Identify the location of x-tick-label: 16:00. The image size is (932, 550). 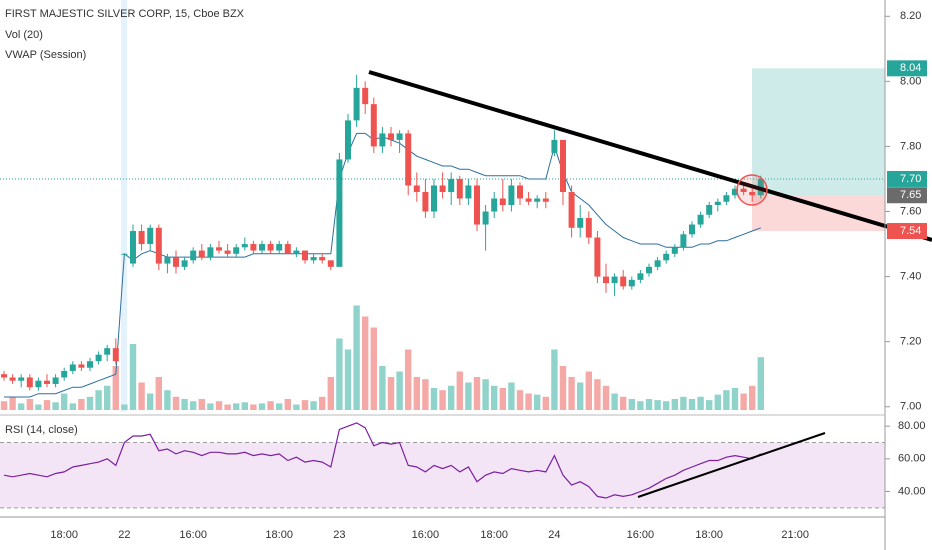
(426, 535).